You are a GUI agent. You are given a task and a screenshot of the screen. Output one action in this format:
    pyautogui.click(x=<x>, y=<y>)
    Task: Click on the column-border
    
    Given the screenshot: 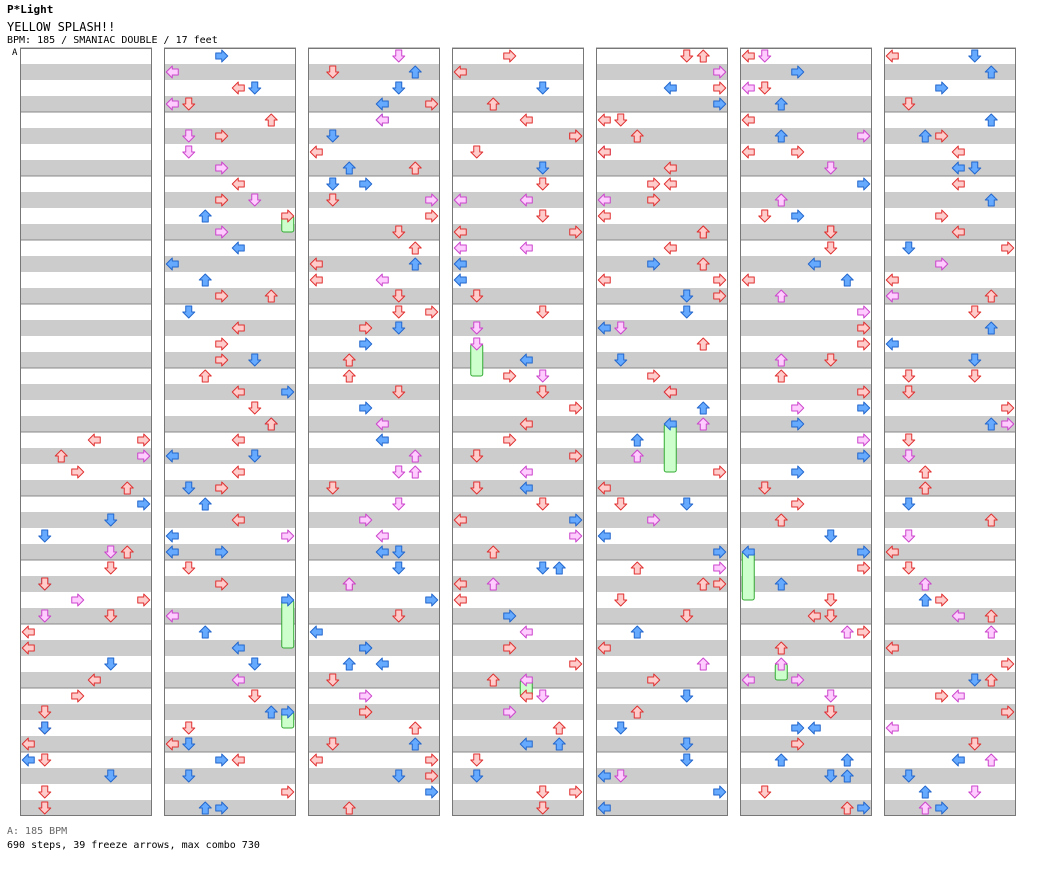 What is the action you would take?
    pyautogui.click(x=86, y=432)
    